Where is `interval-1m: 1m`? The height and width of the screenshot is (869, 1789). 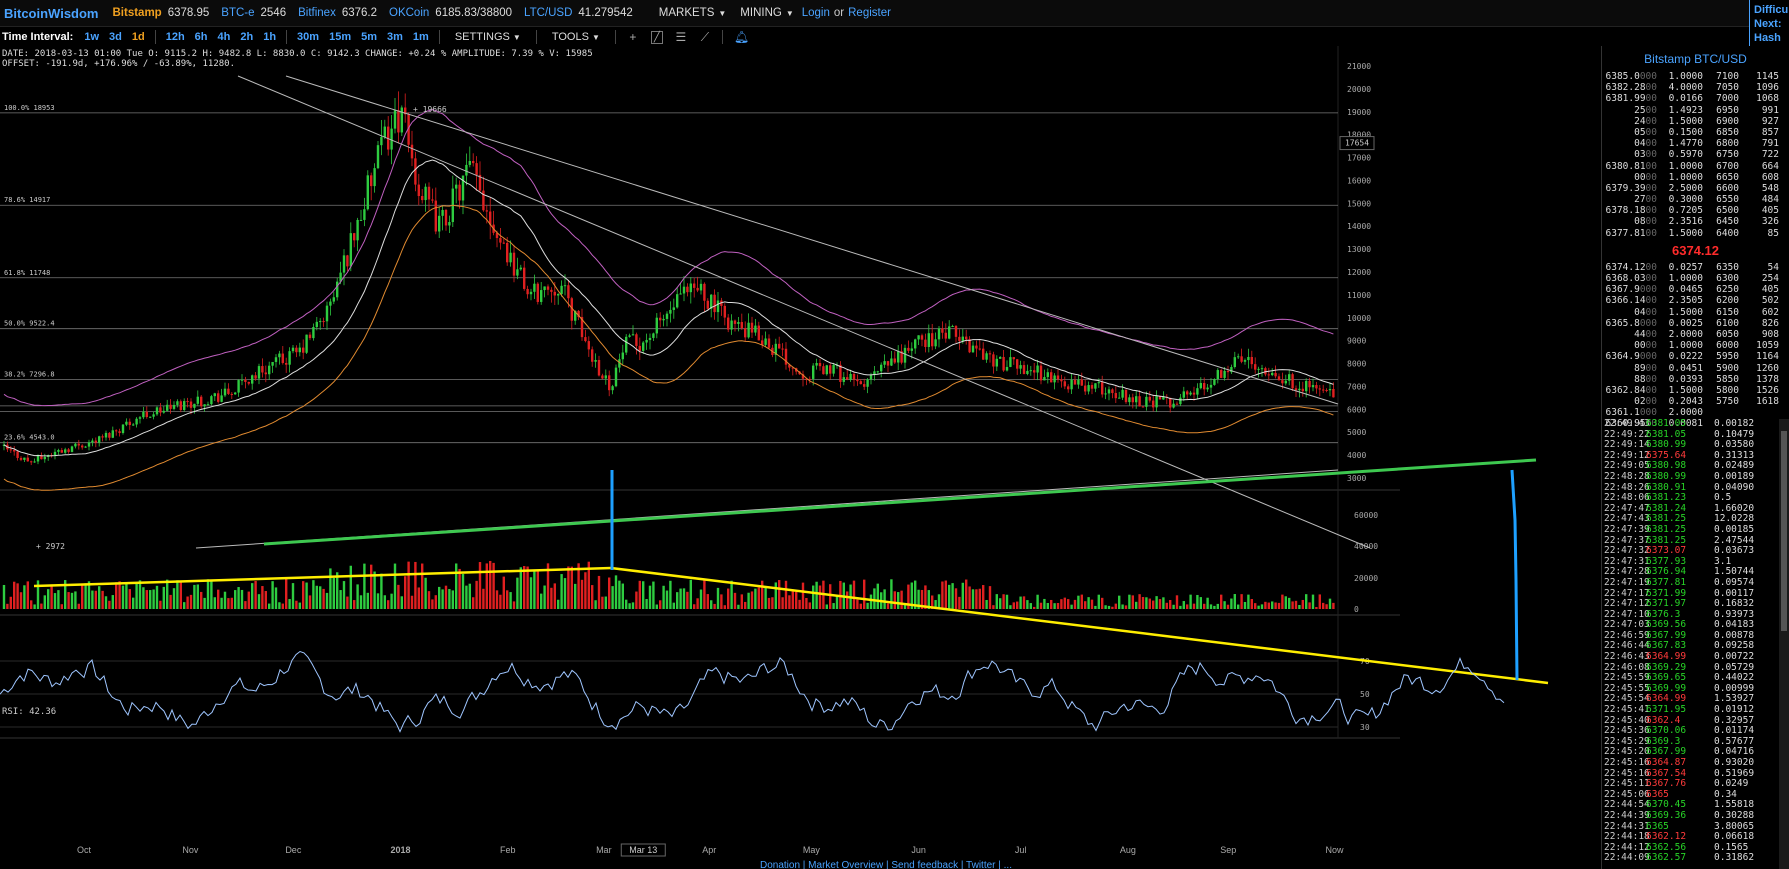 interval-1m: 1m is located at coordinates (420, 37).